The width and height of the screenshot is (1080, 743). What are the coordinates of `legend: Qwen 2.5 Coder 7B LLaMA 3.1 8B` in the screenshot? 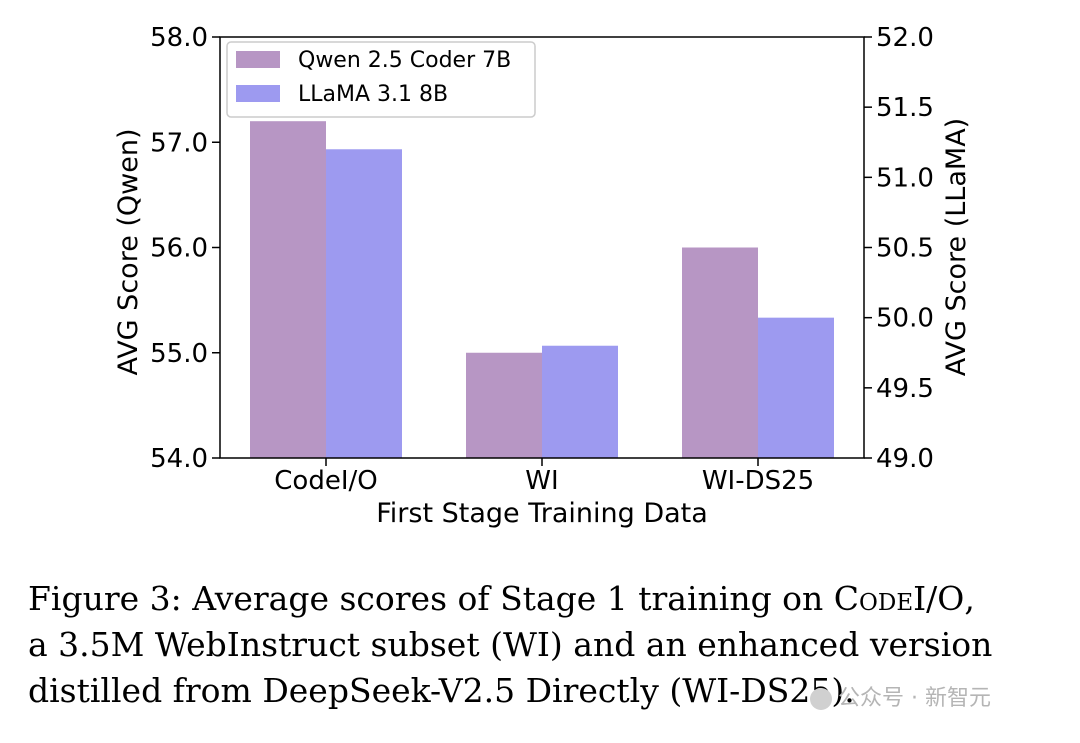 It's located at (381, 79).